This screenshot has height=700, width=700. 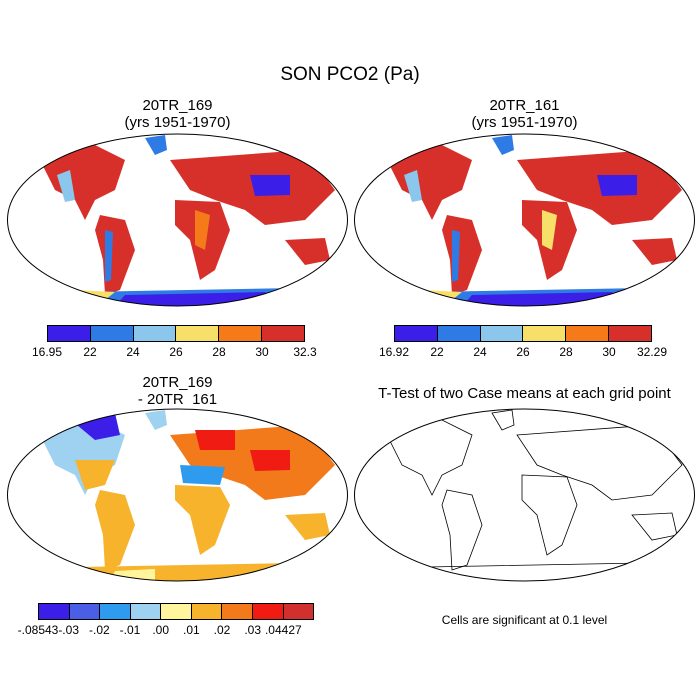 I want to click on colorbar-tick-label: 32.3, so click(x=305, y=352).